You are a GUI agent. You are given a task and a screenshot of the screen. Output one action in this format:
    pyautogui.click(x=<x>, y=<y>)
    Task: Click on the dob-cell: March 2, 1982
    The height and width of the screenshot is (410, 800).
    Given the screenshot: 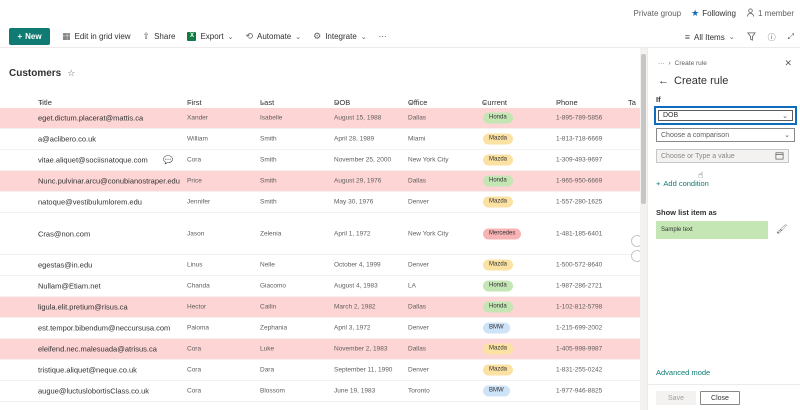 What is the action you would take?
    pyautogui.click(x=355, y=307)
    